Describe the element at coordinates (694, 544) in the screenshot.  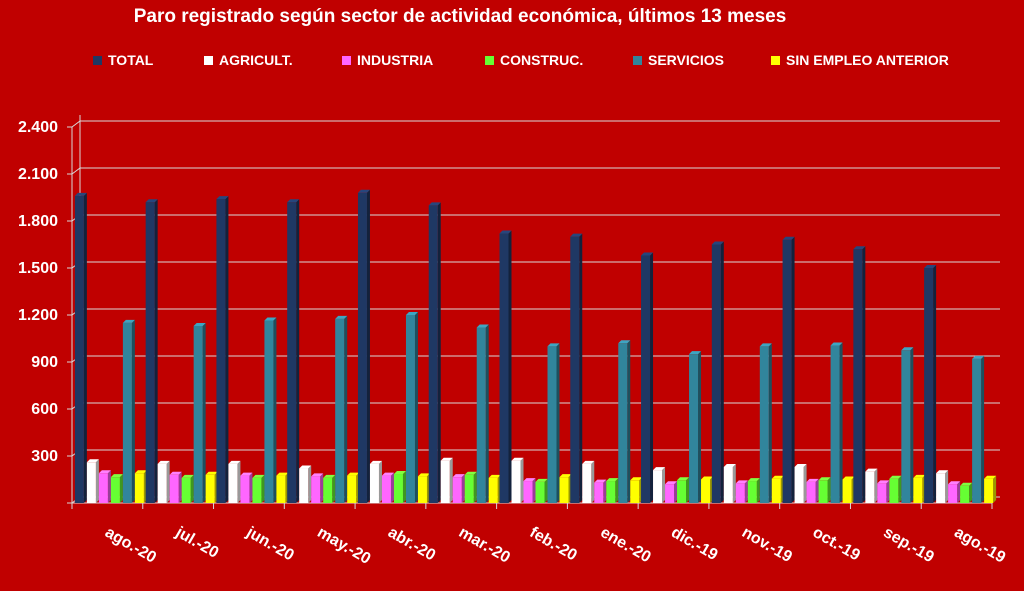
I see `x-tick-label: dic.-19` at that location.